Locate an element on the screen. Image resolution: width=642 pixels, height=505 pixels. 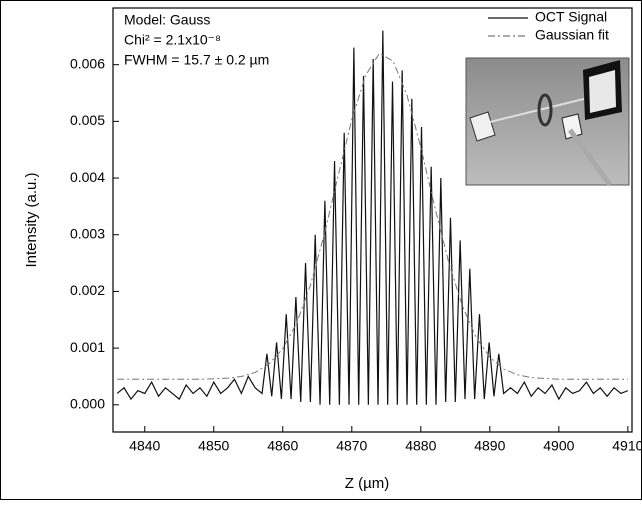
legend-label: OCT Signal is located at coordinates (571, 17).